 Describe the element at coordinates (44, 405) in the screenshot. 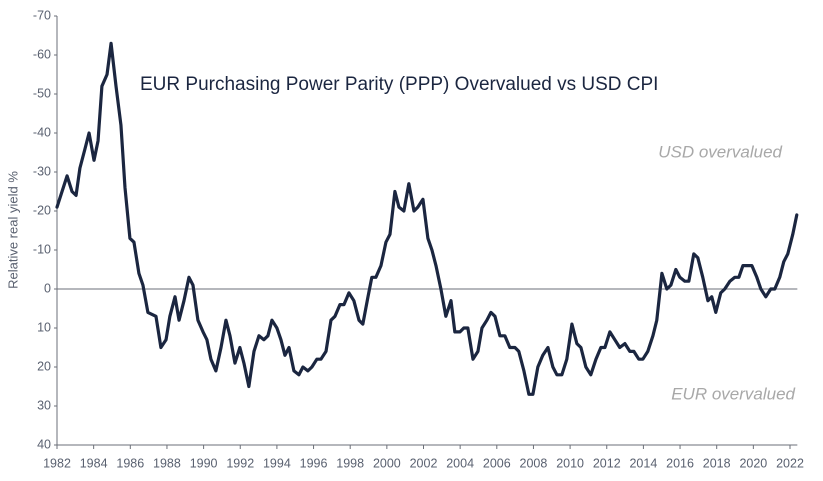

I see `y-tick-label: 30` at that location.